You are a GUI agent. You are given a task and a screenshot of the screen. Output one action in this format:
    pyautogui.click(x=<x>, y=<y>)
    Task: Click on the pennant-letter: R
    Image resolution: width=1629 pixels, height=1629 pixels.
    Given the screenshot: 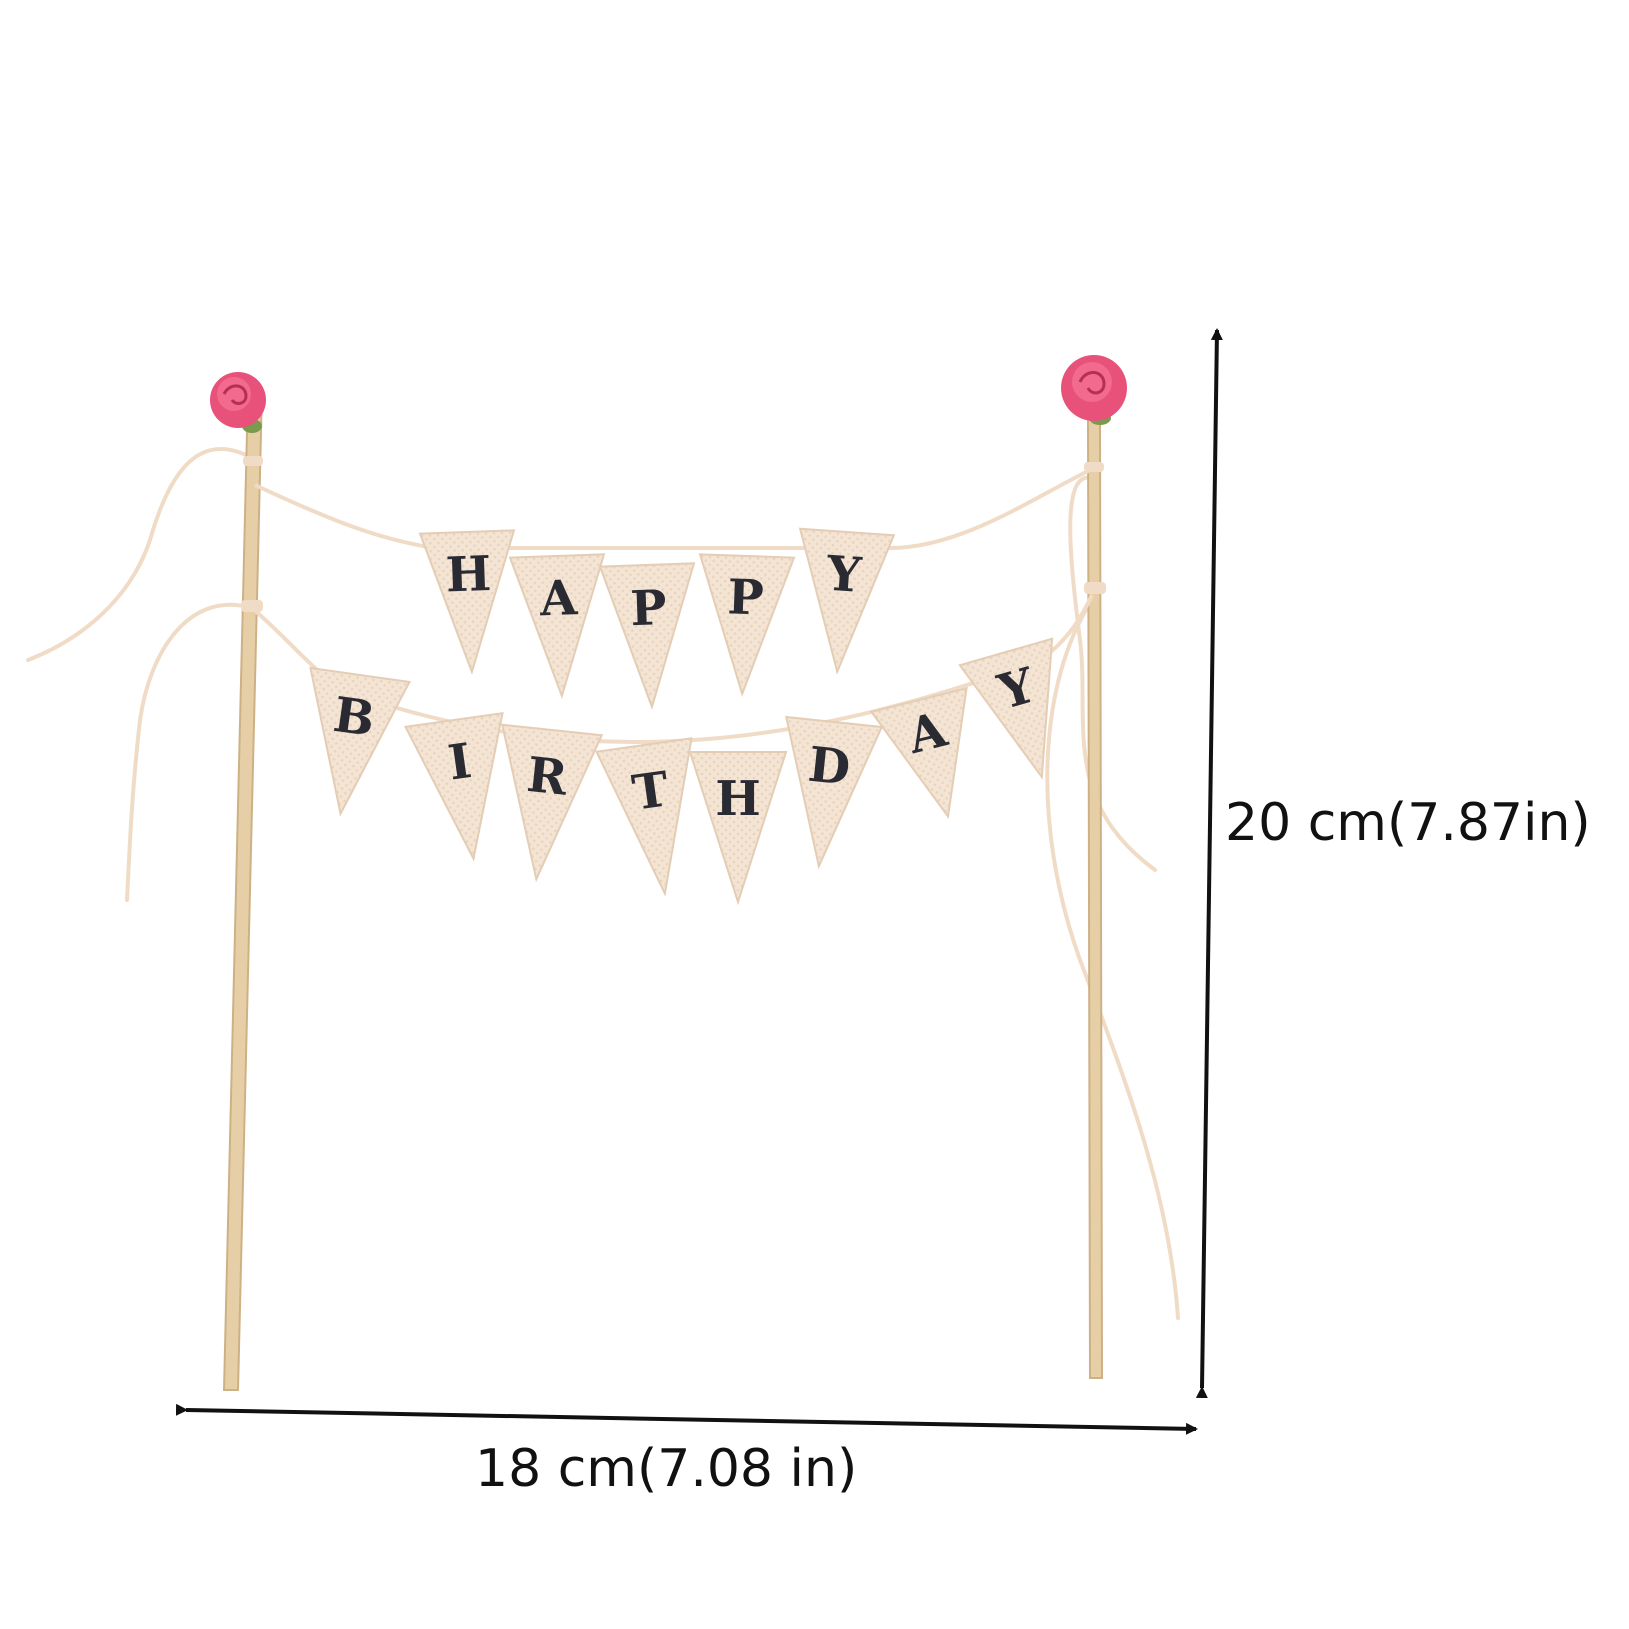 What is the action you would take?
    pyautogui.click(x=547, y=777)
    